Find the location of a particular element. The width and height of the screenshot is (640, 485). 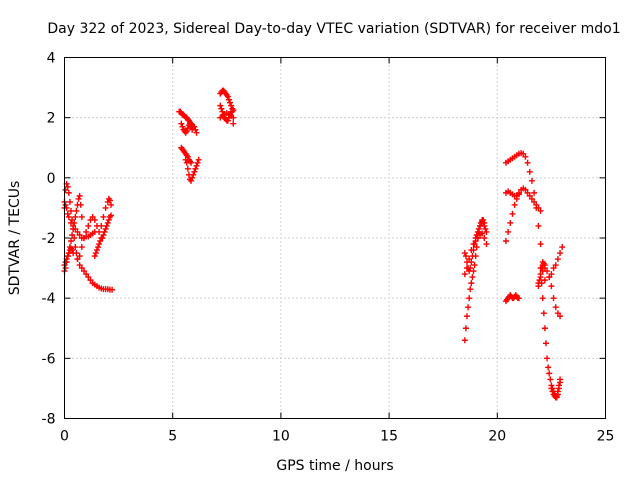

y-tick-label: -8 is located at coordinates (49, 420).